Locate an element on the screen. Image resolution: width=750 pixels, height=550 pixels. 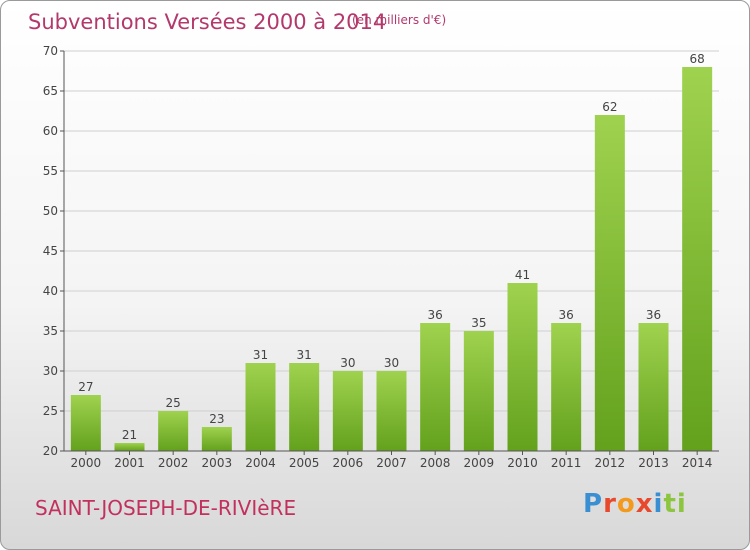
chart-title: Subventions Versées 2000 à 2014 is located at coordinates (207, 22).